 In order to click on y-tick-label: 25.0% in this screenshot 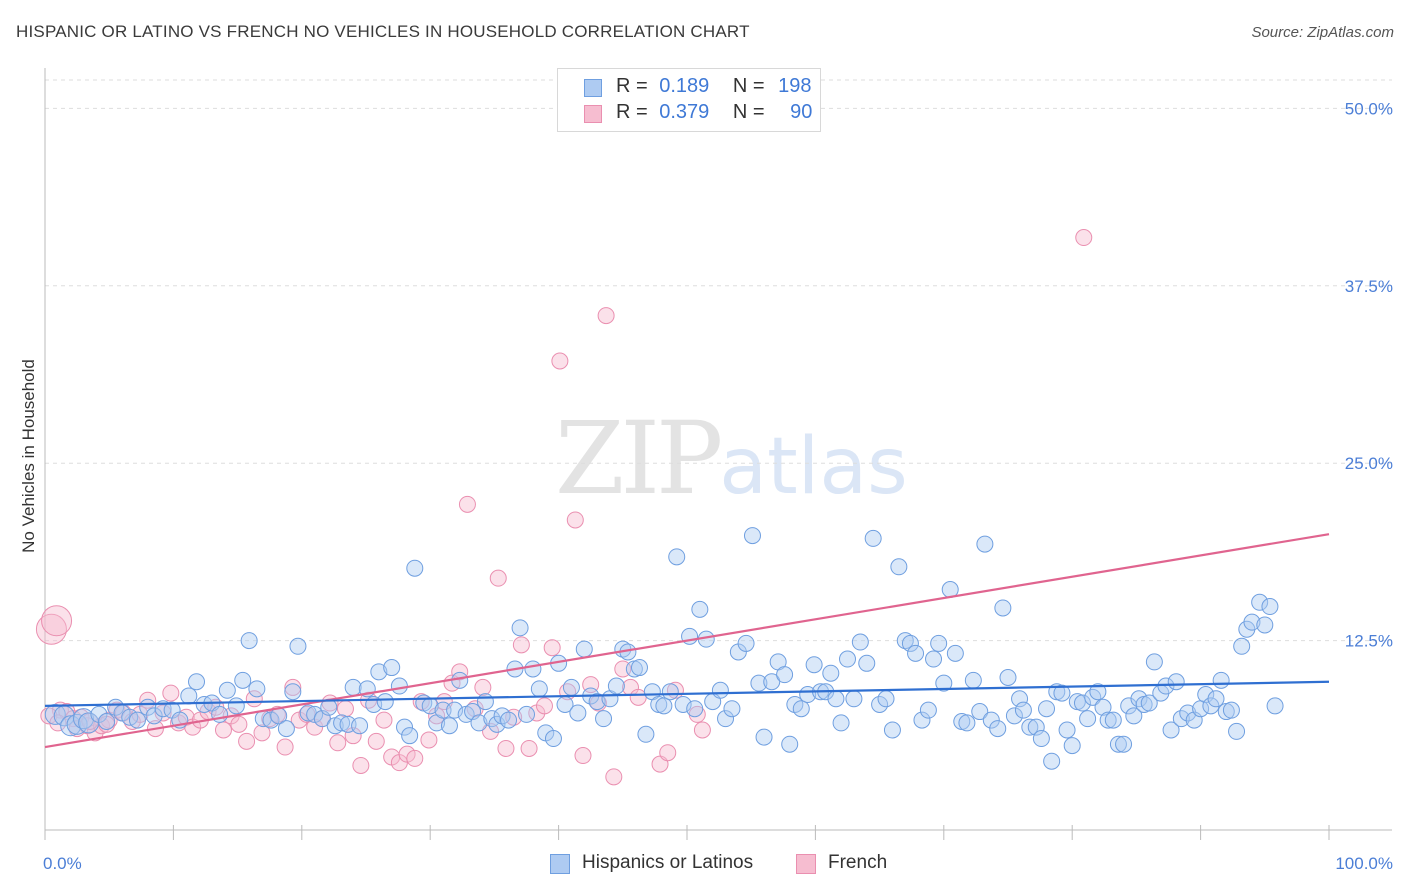, I will do `click(1369, 463)`.